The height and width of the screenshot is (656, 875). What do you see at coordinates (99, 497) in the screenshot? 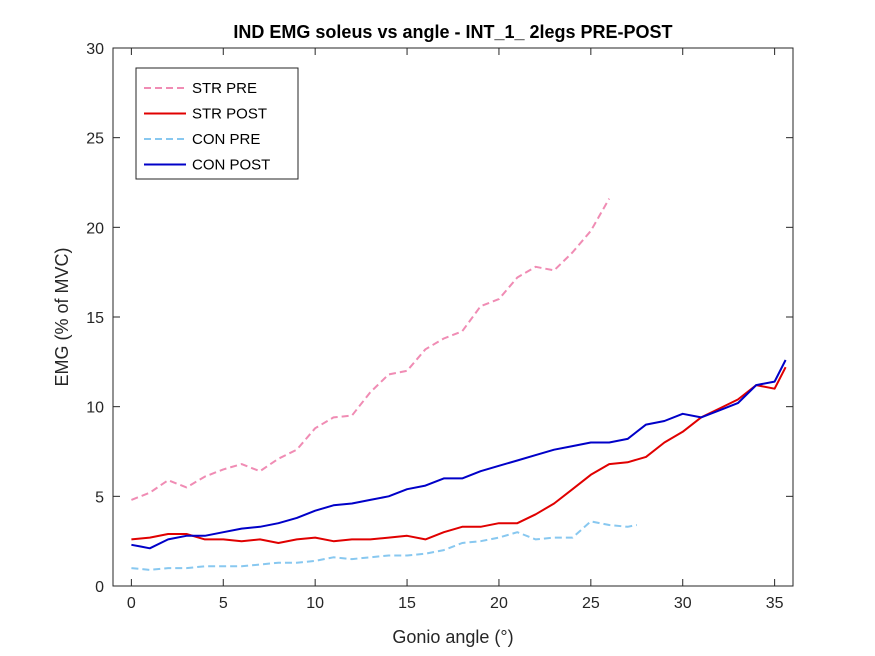
I see `y-tick-label: 5` at bounding box center [99, 497].